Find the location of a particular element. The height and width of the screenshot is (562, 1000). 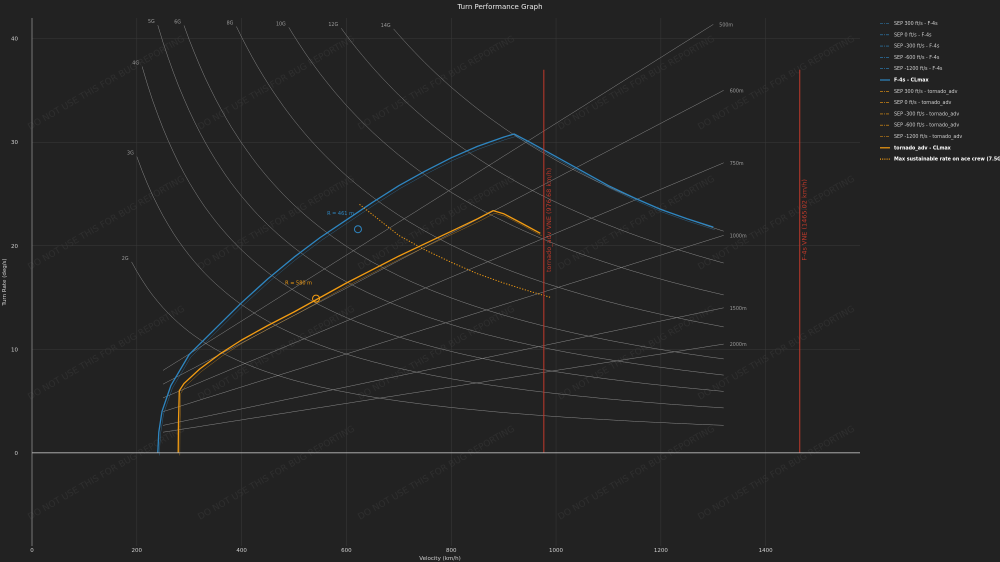

vne-label: F-4s VNE (1465.02 km/h) is located at coordinates (805, 220).